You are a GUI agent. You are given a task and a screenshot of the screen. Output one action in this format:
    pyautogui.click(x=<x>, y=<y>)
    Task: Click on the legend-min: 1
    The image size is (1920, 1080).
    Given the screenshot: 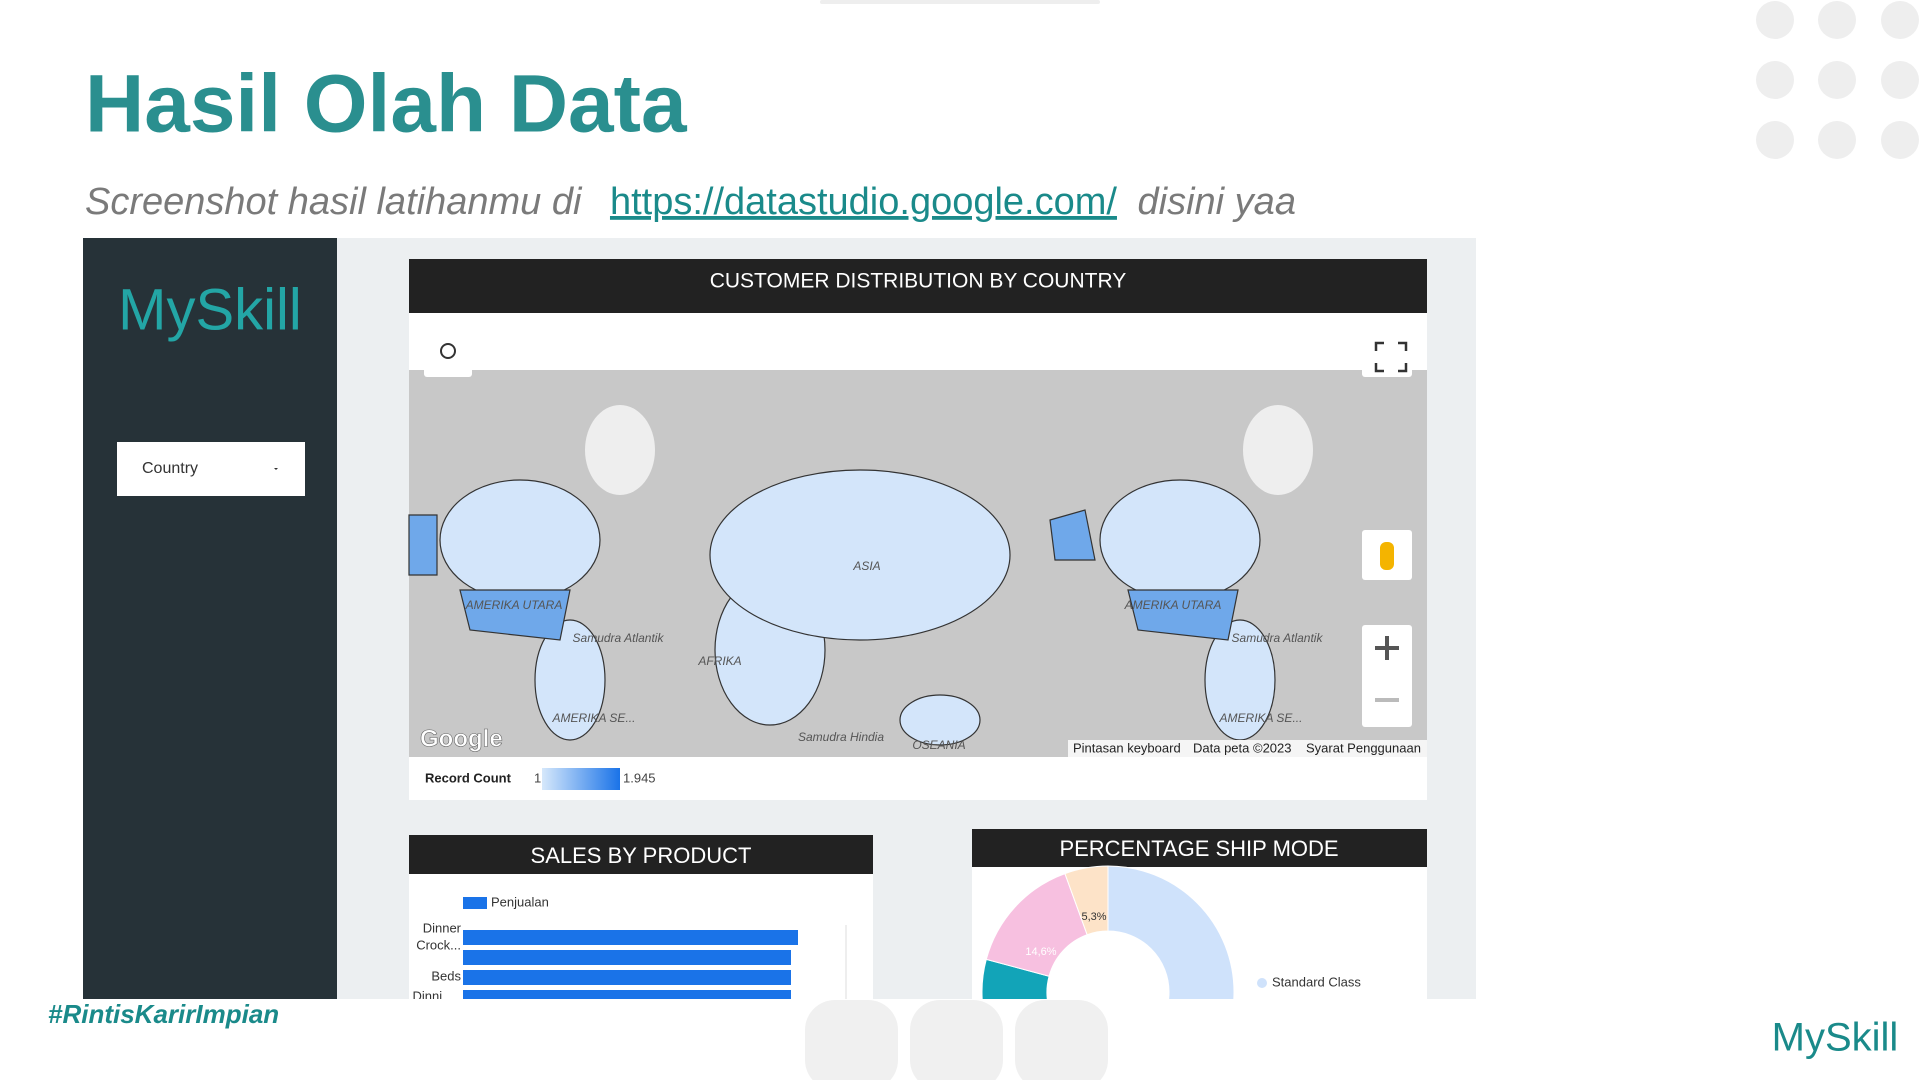 What is the action you would take?
    pyautogui.click(x=537, y=777)
    